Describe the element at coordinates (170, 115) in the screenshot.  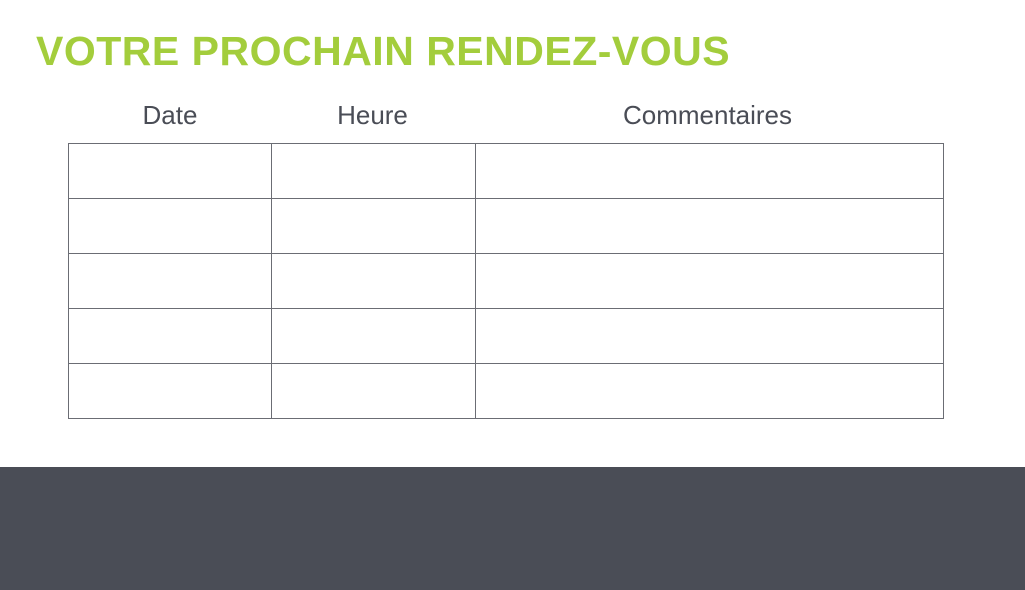
I see `column-header-date: Date` at that location.